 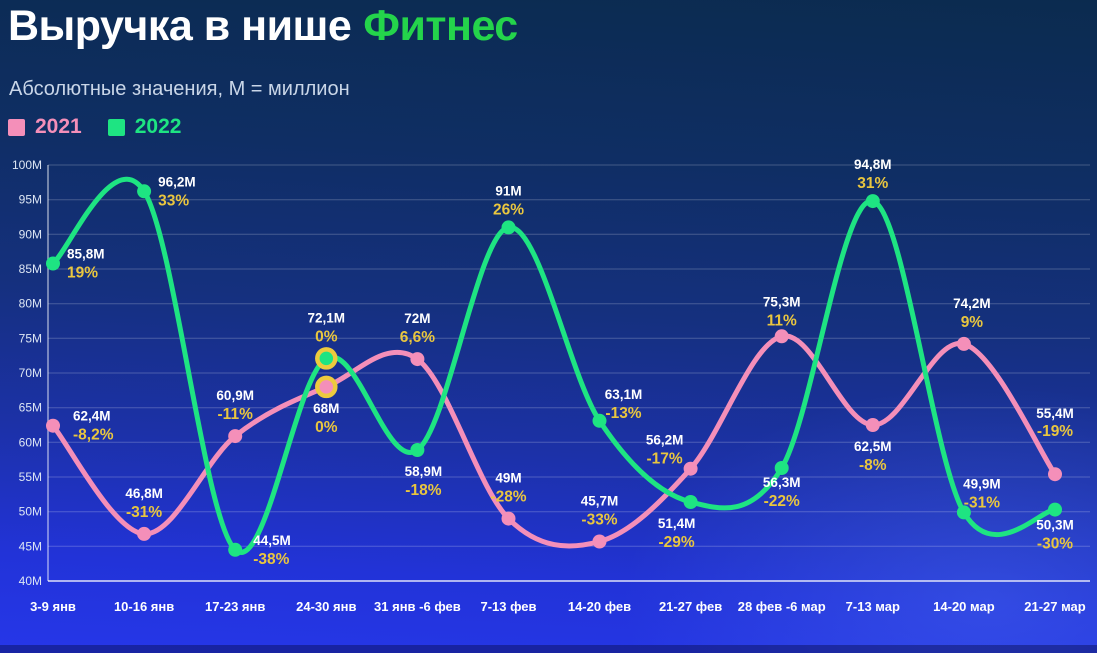 What do you see at coordinates (972, 303) in the screenshot?
I see `value-label: 74,2M` at bounding box center [972, 303].